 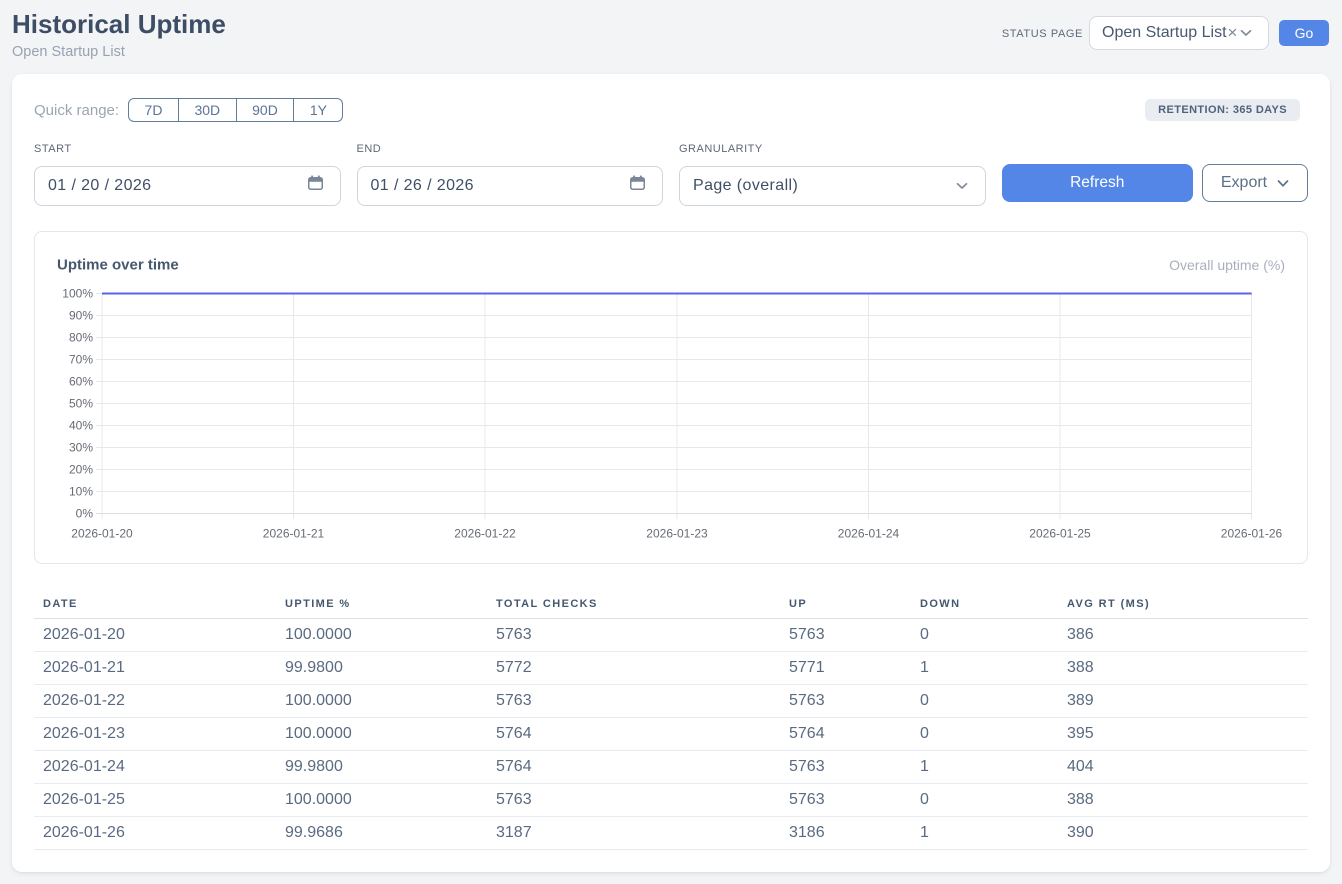 What do you see at coordinates (1252, 534) in the screenshot?
I see `svg-text: 2026-01-26` at bounding box center [1252, 534].